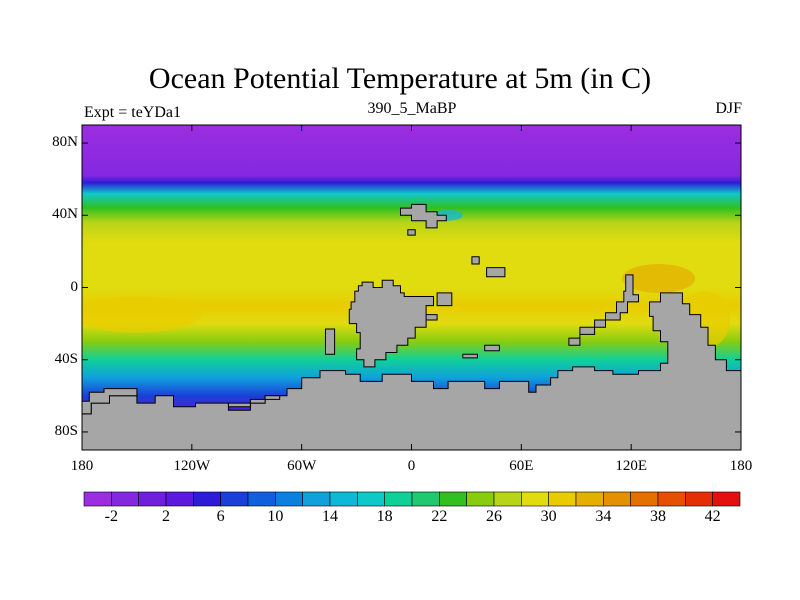  I want to click on land-west-antarctic-strip, so click(110, 401).